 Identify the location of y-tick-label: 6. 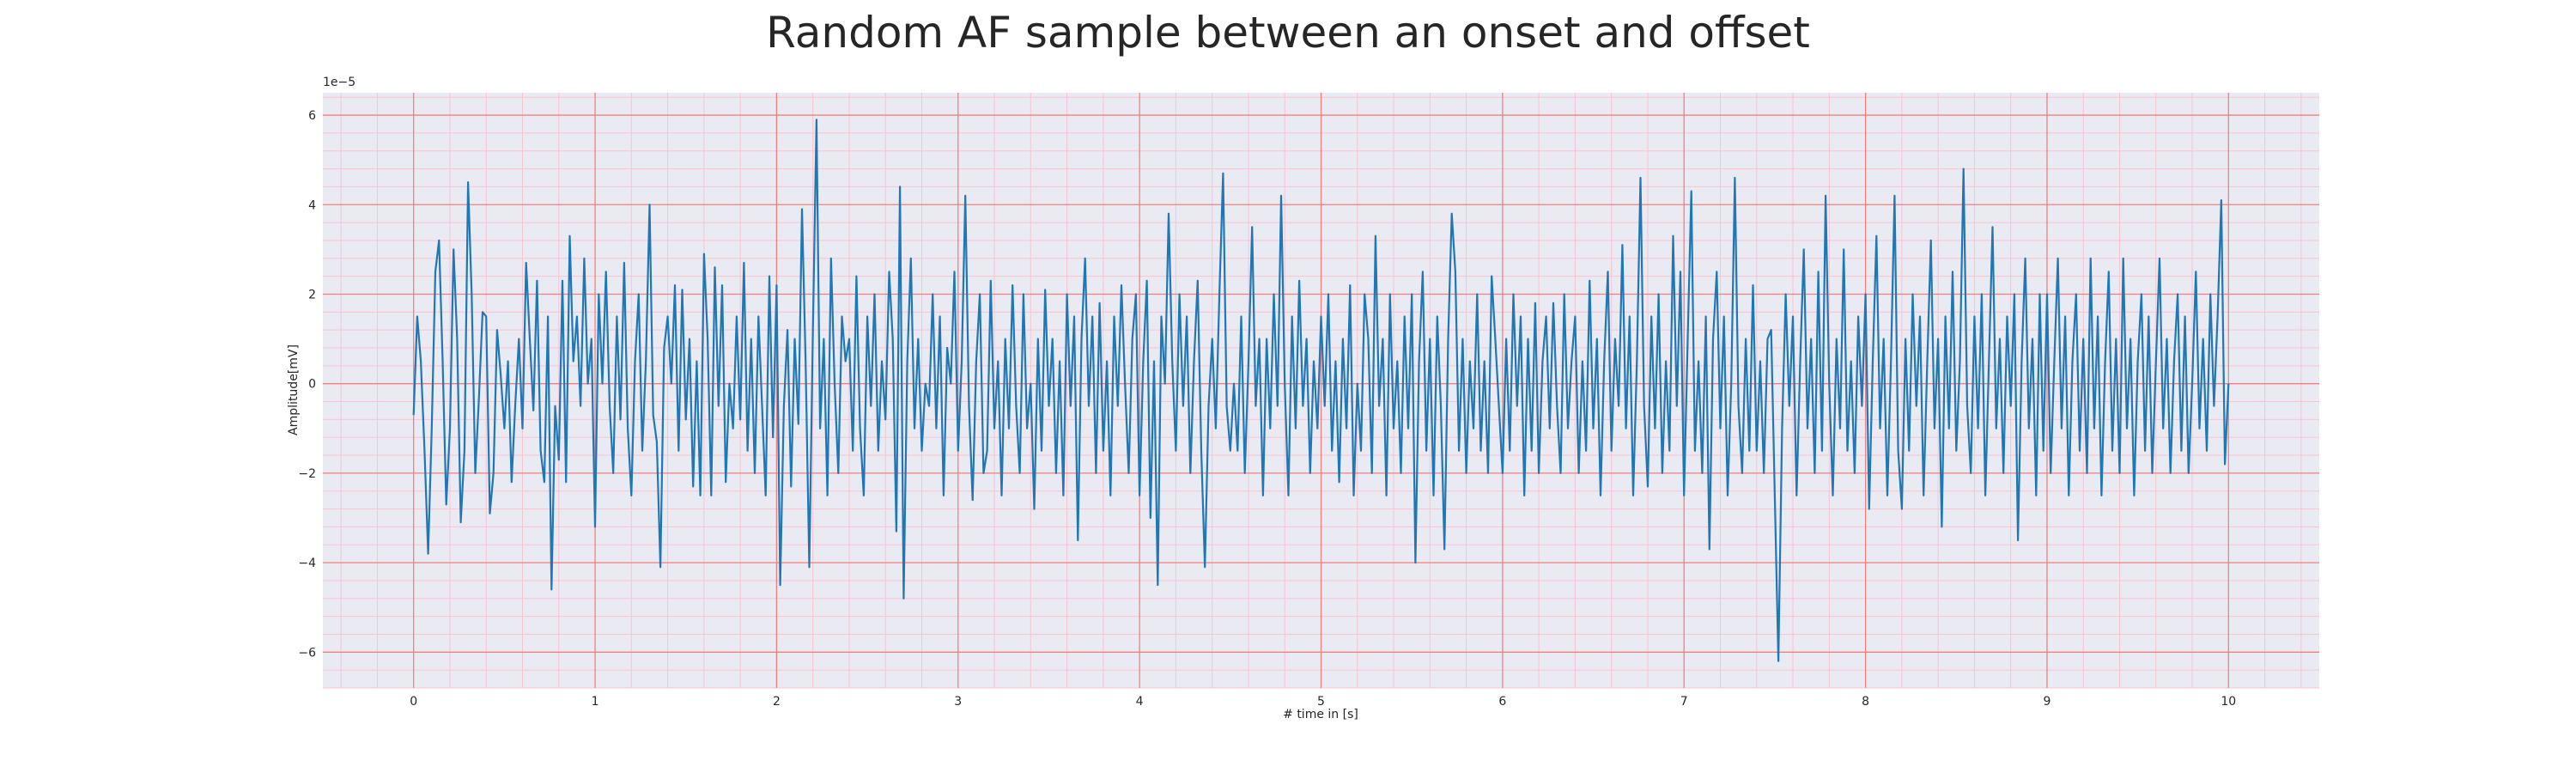
(312, 116).